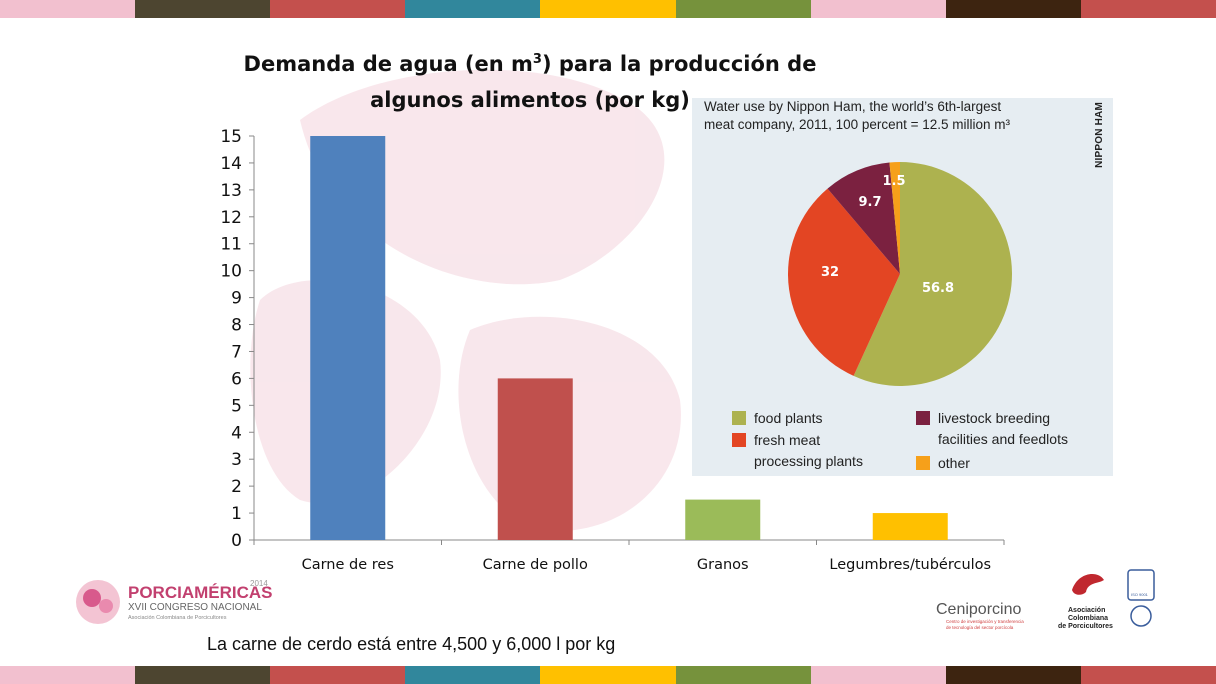 This screenshot has width=1216, height=684. What do you see at coordinates (739, 418) in the screenshot?
I see `legend-swatch-food-plants` at bounding box center [739, 418].